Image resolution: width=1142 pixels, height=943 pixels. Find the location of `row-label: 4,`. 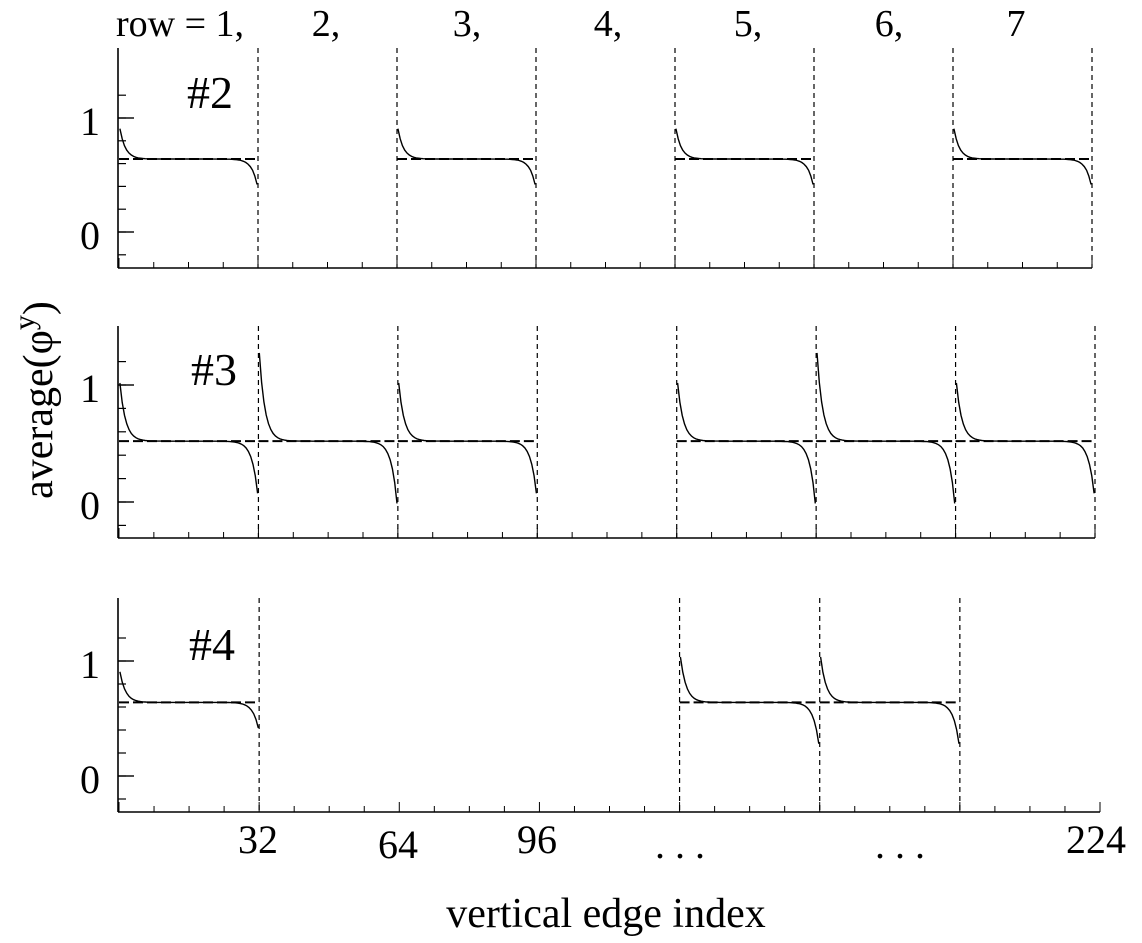

row-label: 4, is located at coordinates (608, 24).